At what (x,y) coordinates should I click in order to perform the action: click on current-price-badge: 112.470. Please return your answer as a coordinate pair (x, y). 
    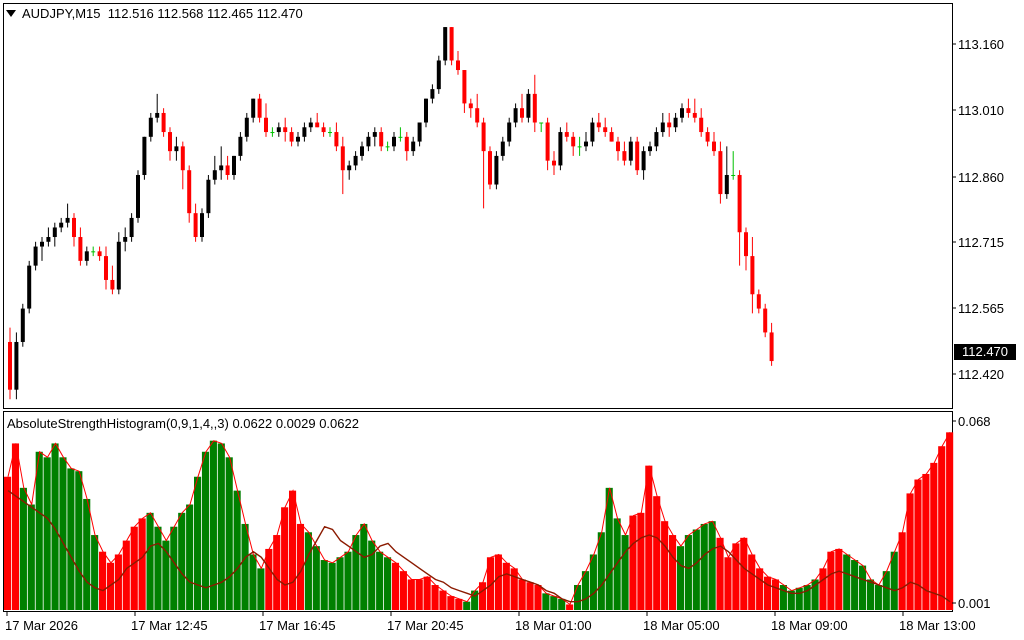
    Looking at the image, I should click on (985, 352).